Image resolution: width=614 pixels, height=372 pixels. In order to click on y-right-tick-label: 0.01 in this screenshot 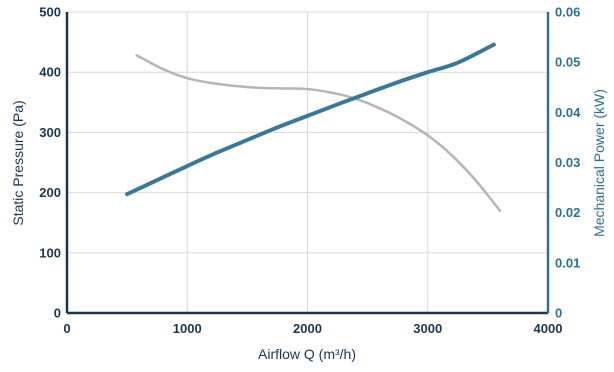, I will do `click(567, 262)`.